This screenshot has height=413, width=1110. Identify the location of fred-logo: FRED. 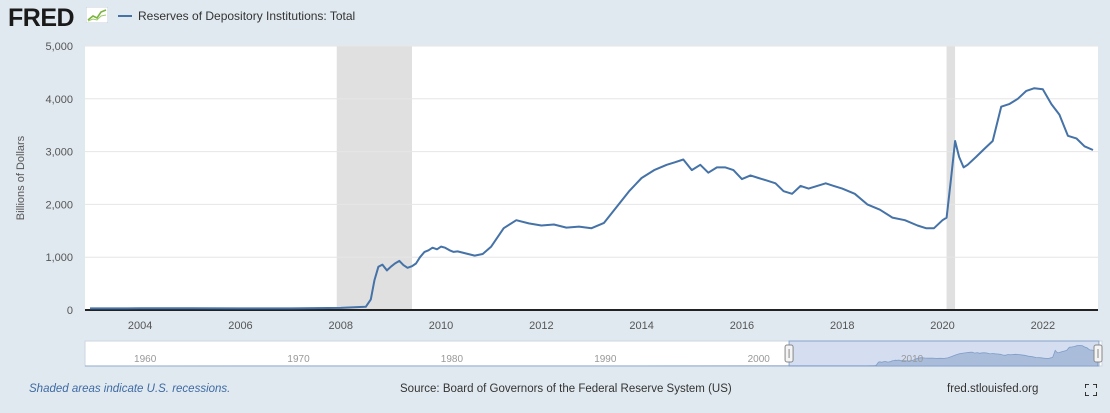
(41, 18).